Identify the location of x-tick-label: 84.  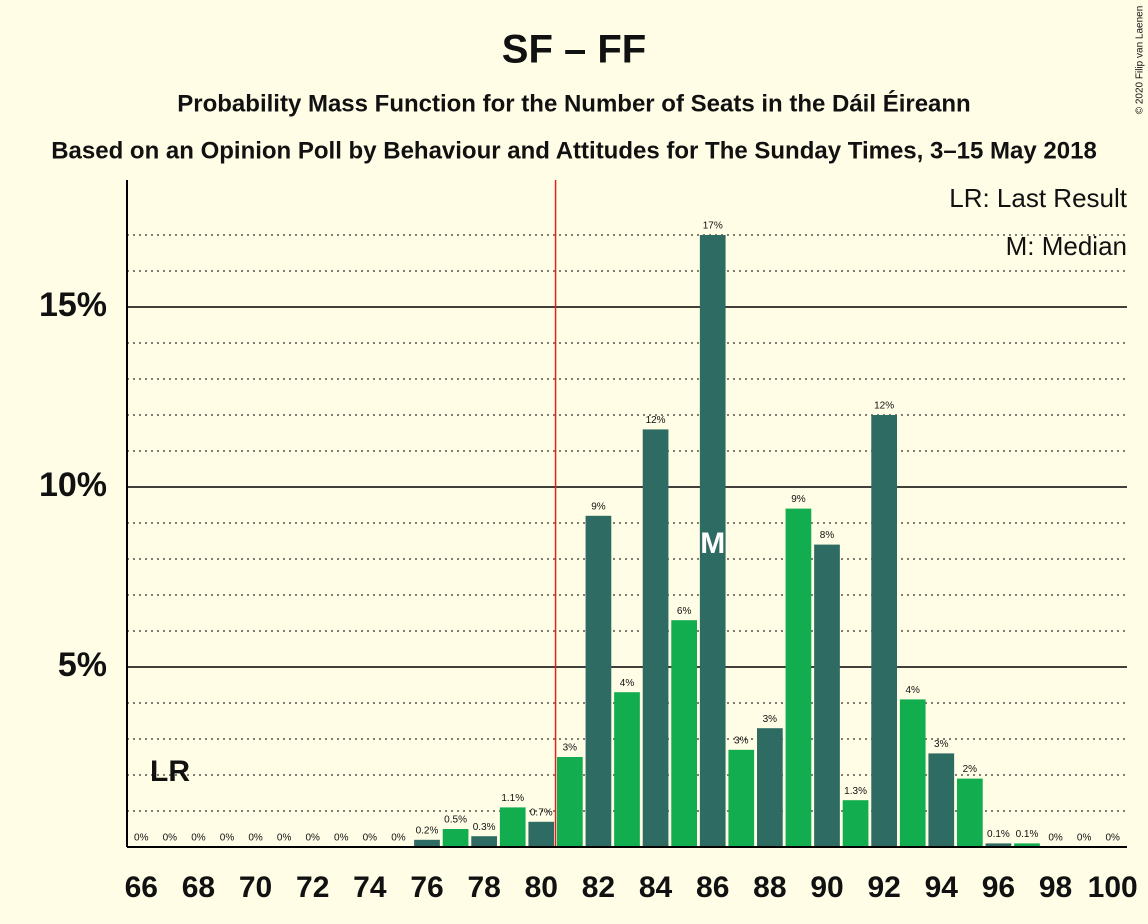
(656, 887).